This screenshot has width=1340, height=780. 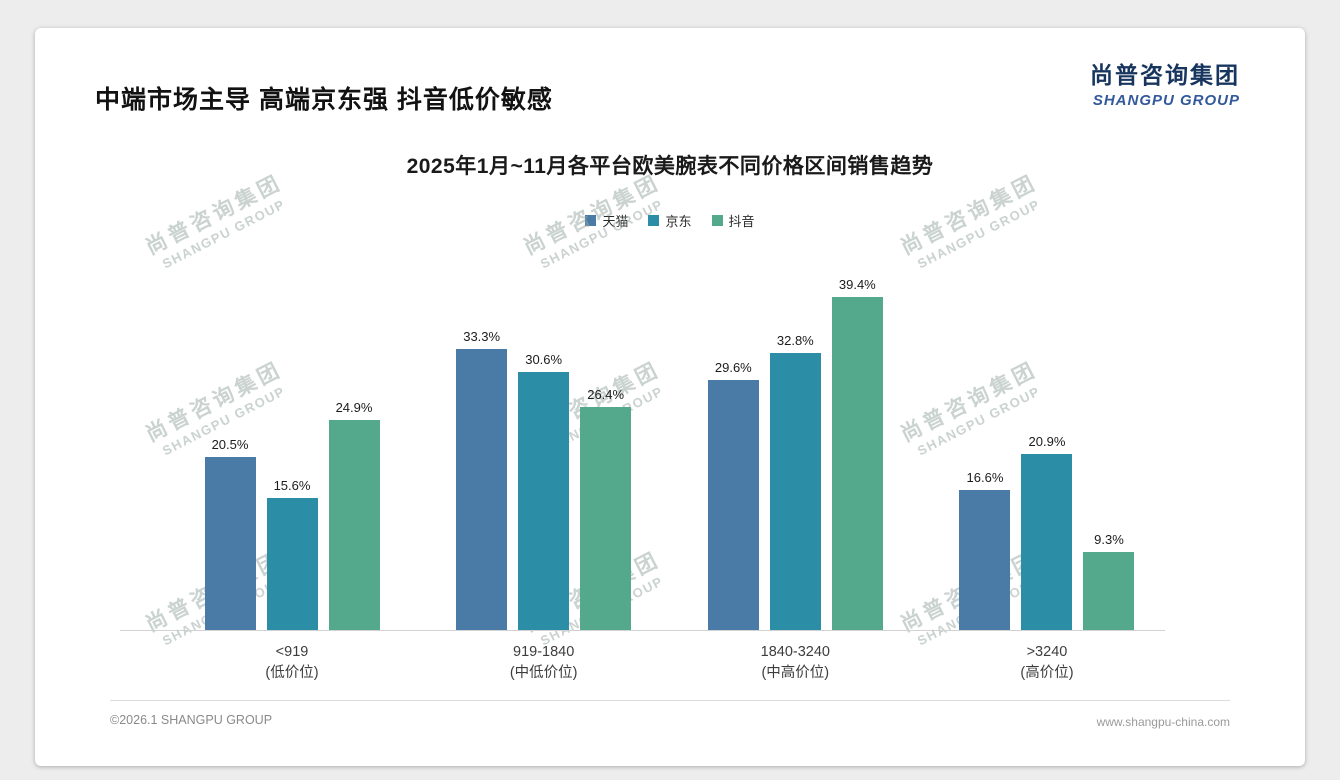 What do you see at coordinates (741, 221) in the screenshot?
I see `legend-label: 抖音` at bounding box center [741, 221].